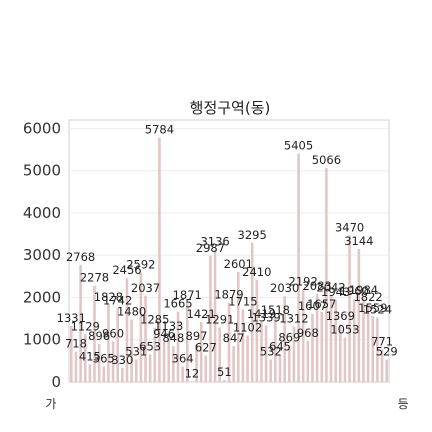  I want to click on data-label: 847, so click(234, 338).